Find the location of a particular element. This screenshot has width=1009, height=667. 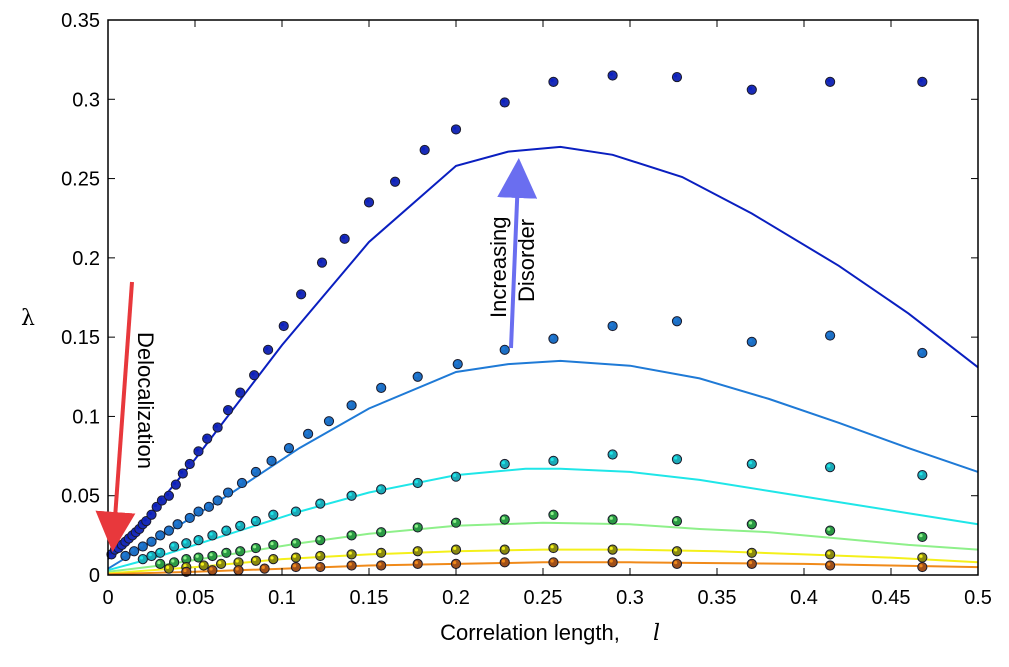

x-tick-label: 0.2 is located at coordinates (456, 598).